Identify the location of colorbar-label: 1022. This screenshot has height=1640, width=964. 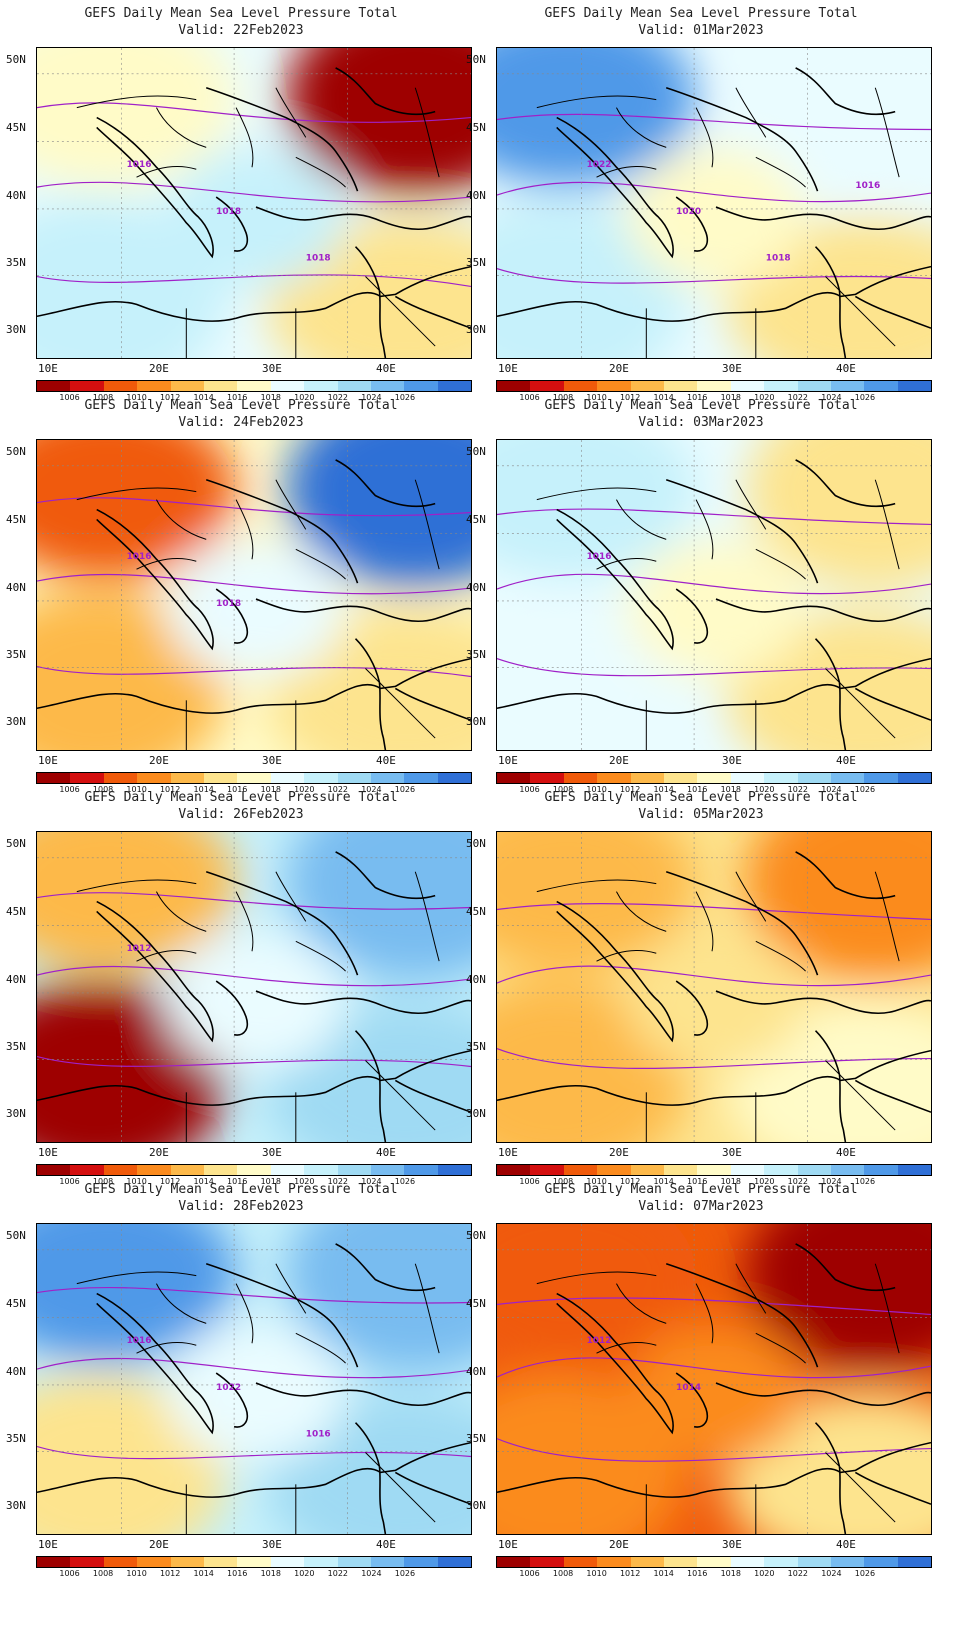
(338, 1573).